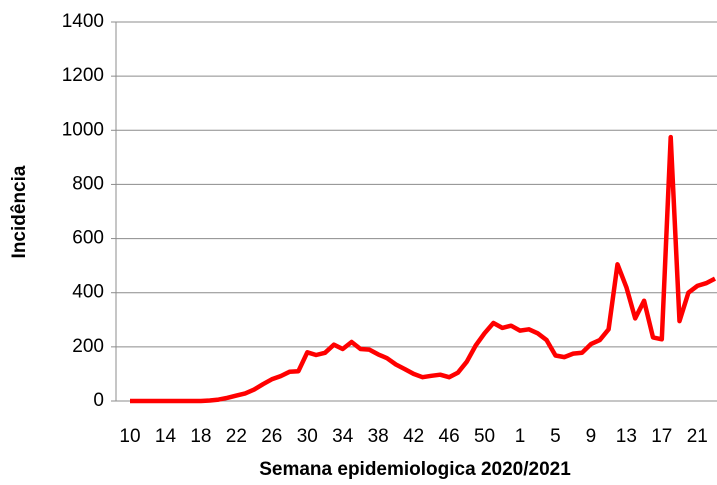 The height and width of the screenshot is (485, 717). What do you see at coordinates (661, 436) in the screenshot?
I see `x-tick-label: 17` at bounding box center [661, 436].